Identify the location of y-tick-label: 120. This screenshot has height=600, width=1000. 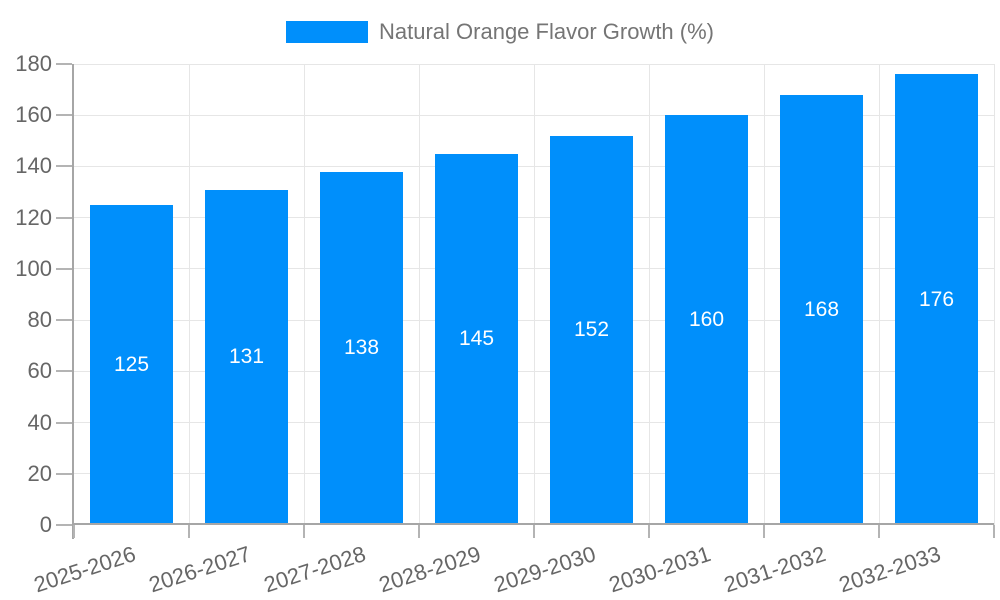
(33, 217).